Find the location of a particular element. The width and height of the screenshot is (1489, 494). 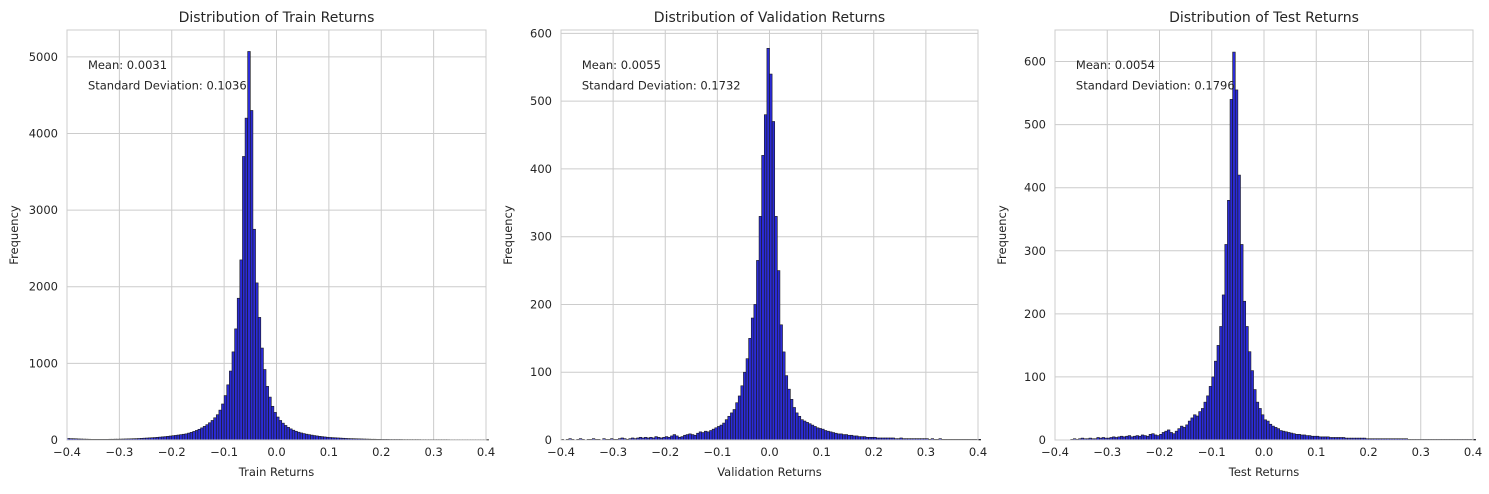

x-tick-label: 0.4 is located at coordinates (486, 452).